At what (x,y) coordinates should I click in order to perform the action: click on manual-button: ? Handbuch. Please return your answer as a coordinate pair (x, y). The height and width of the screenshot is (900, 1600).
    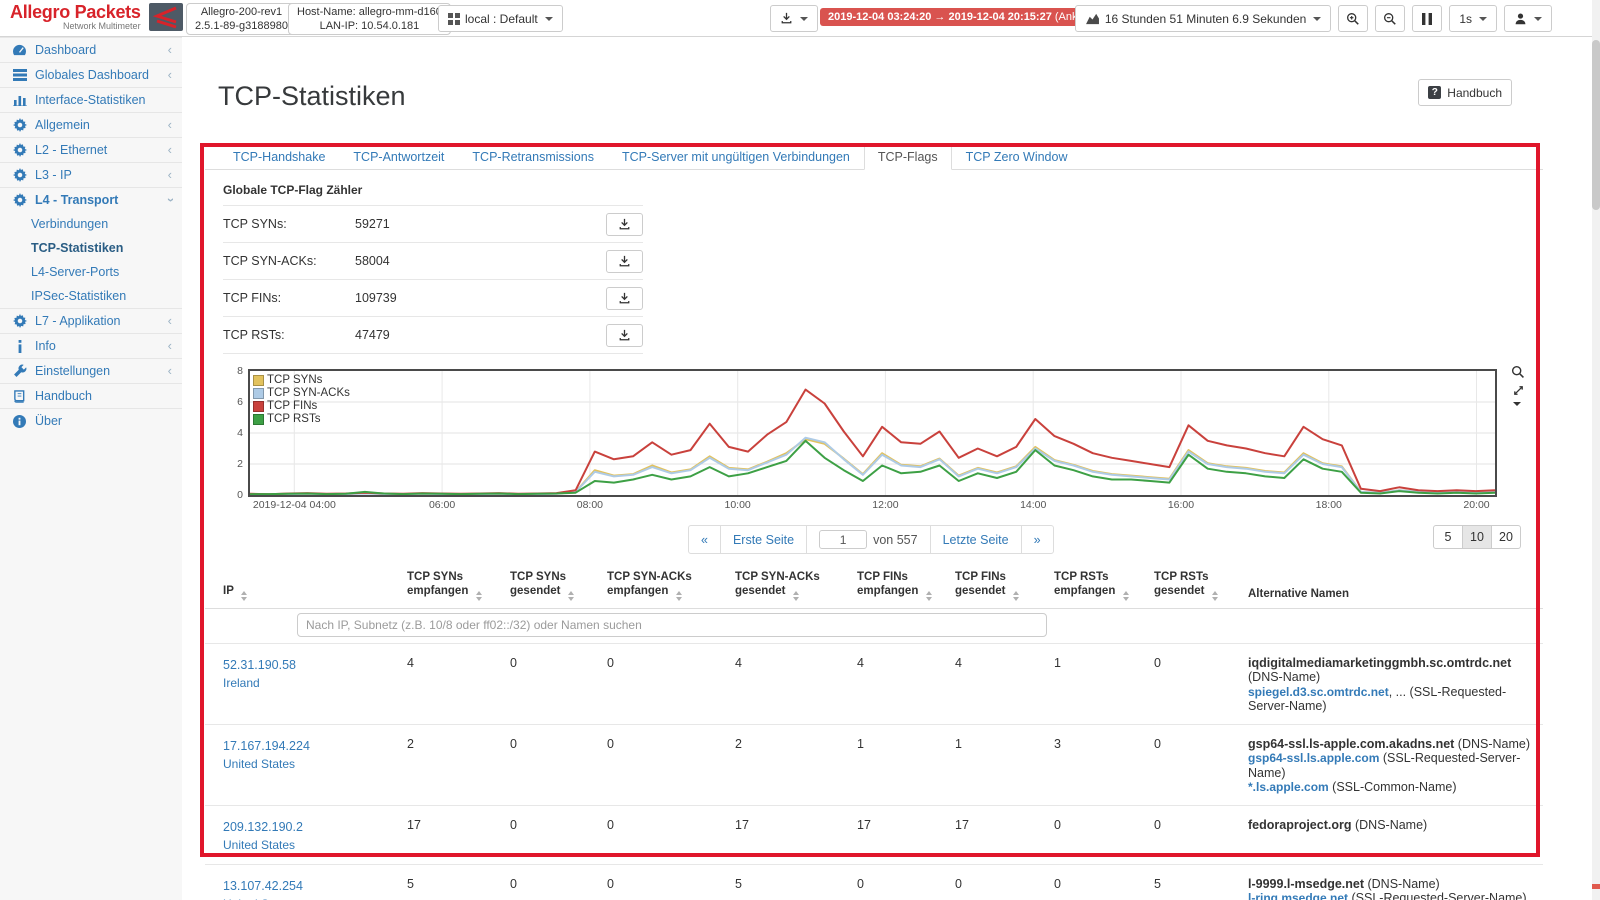
    Looking at the image, I should click on (1465, 92).